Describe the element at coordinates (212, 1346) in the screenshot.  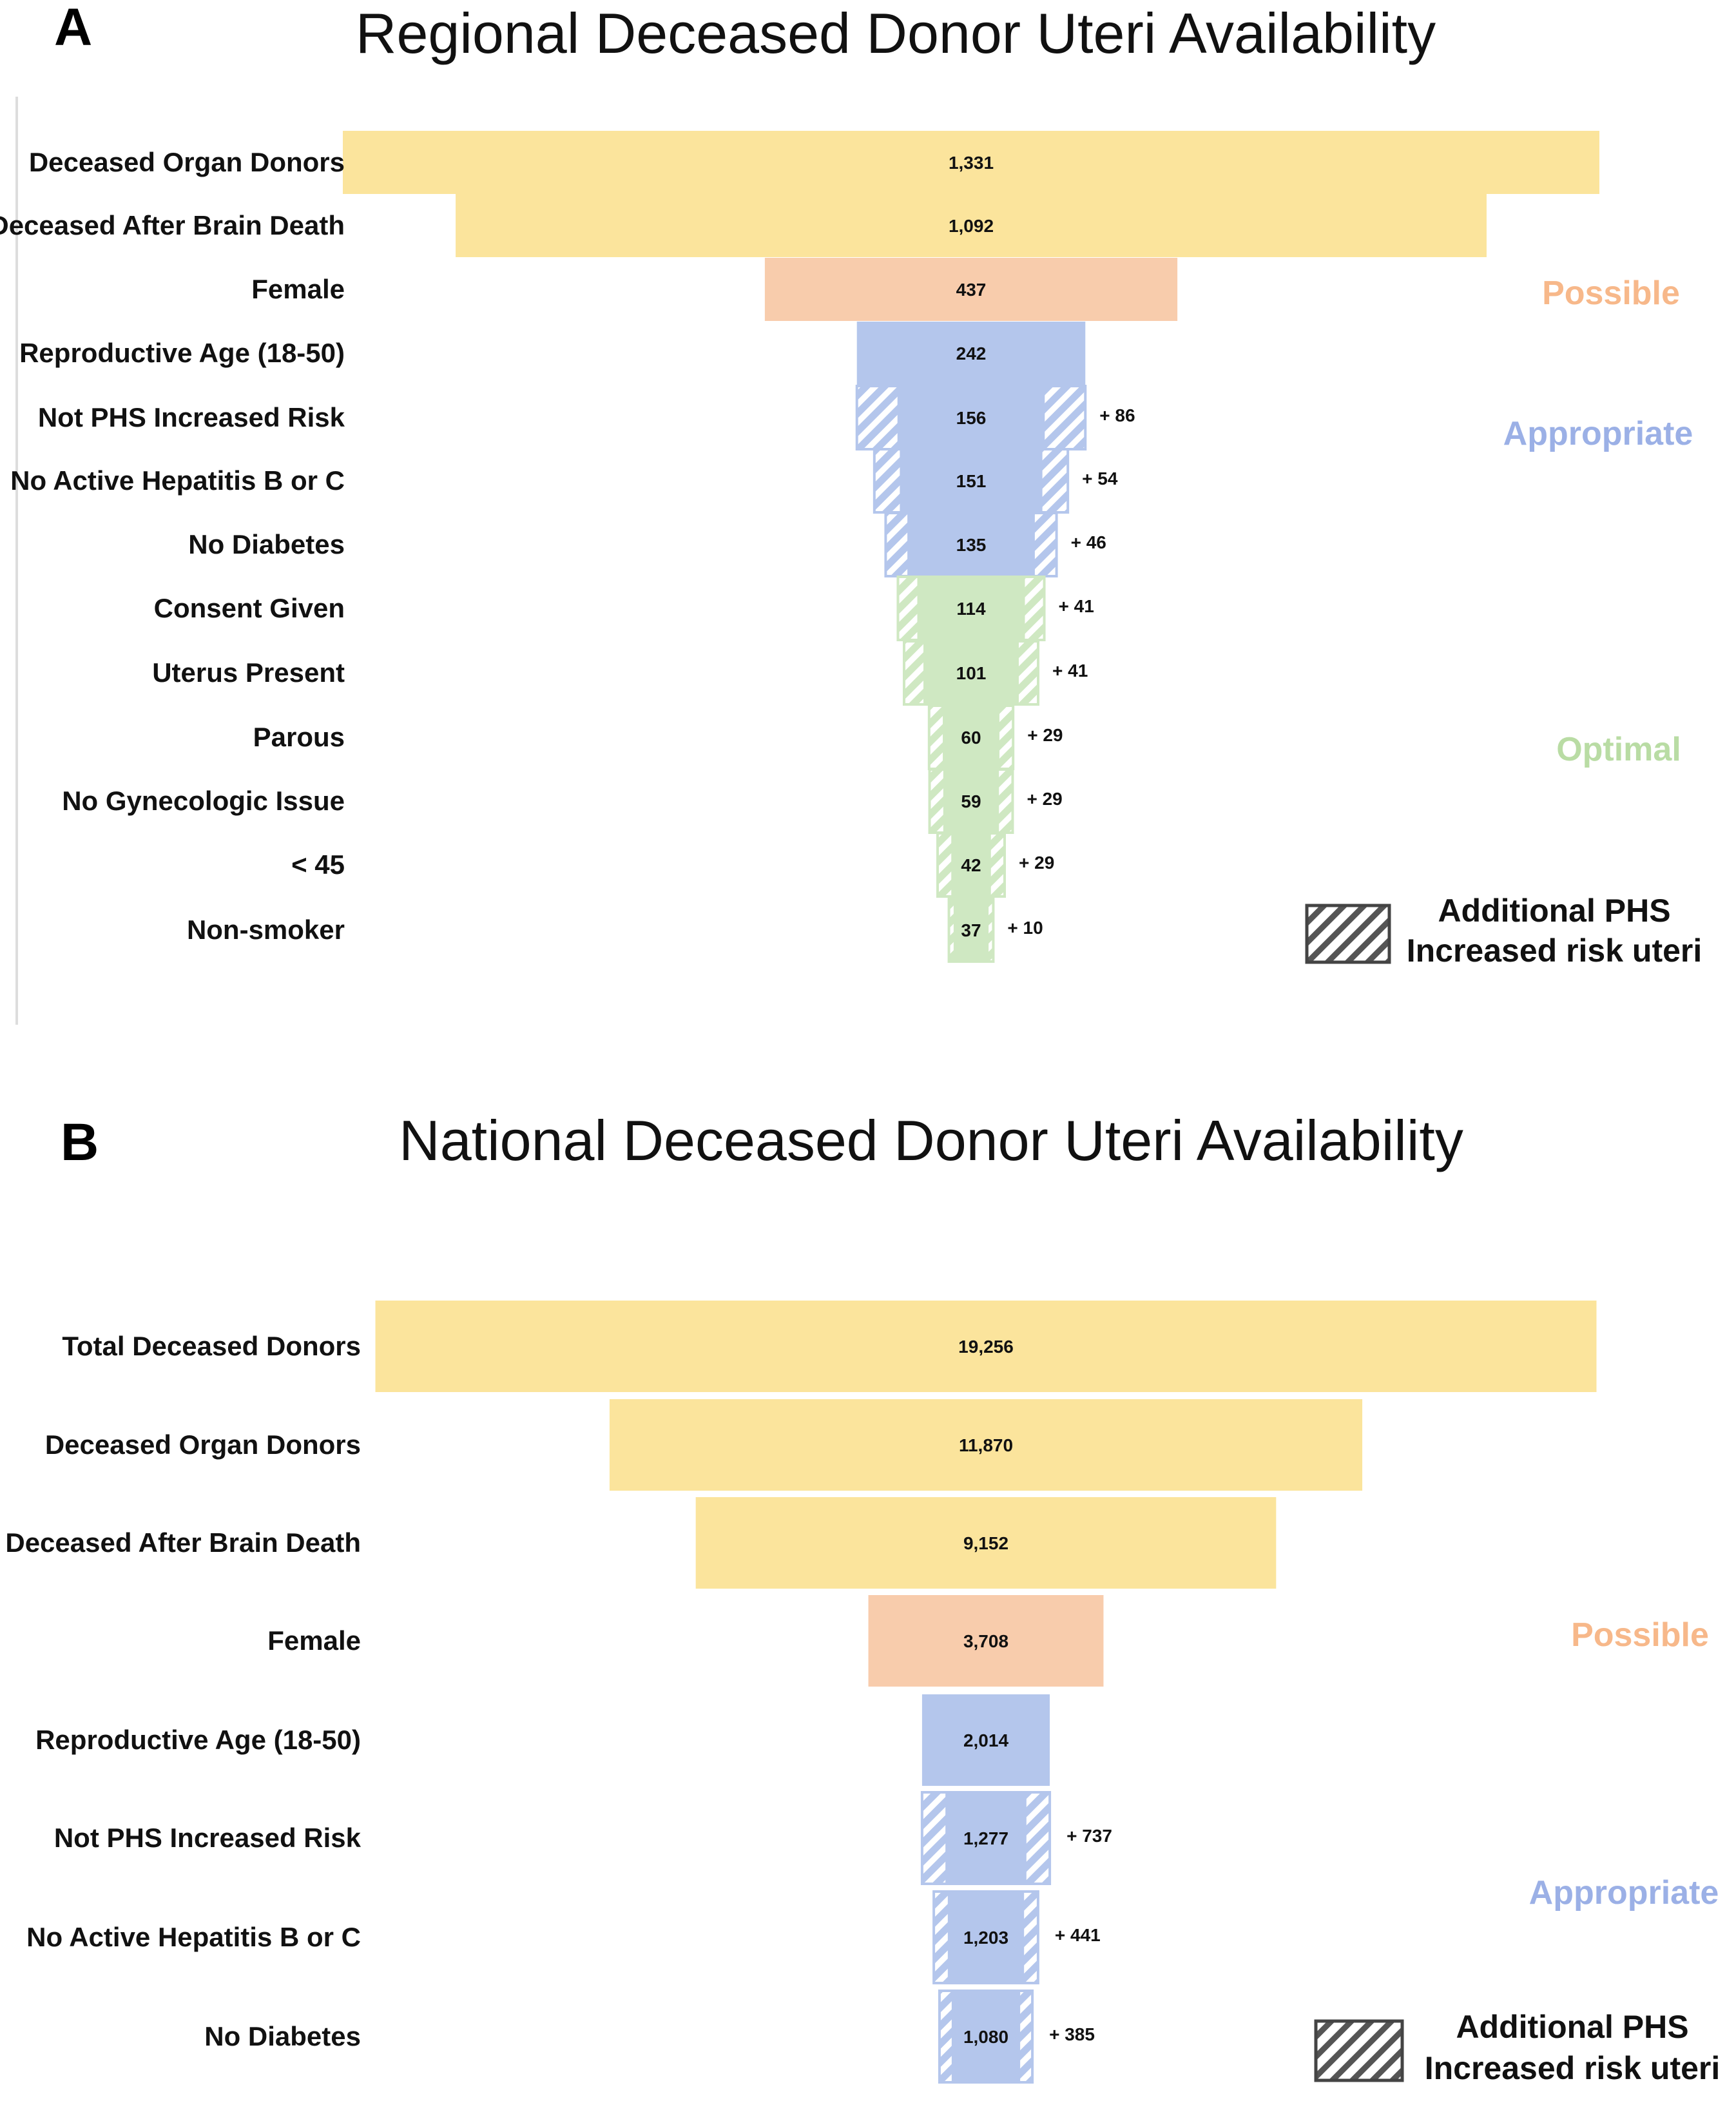
I see `stage-label: Total Deceased Donors` at that location.